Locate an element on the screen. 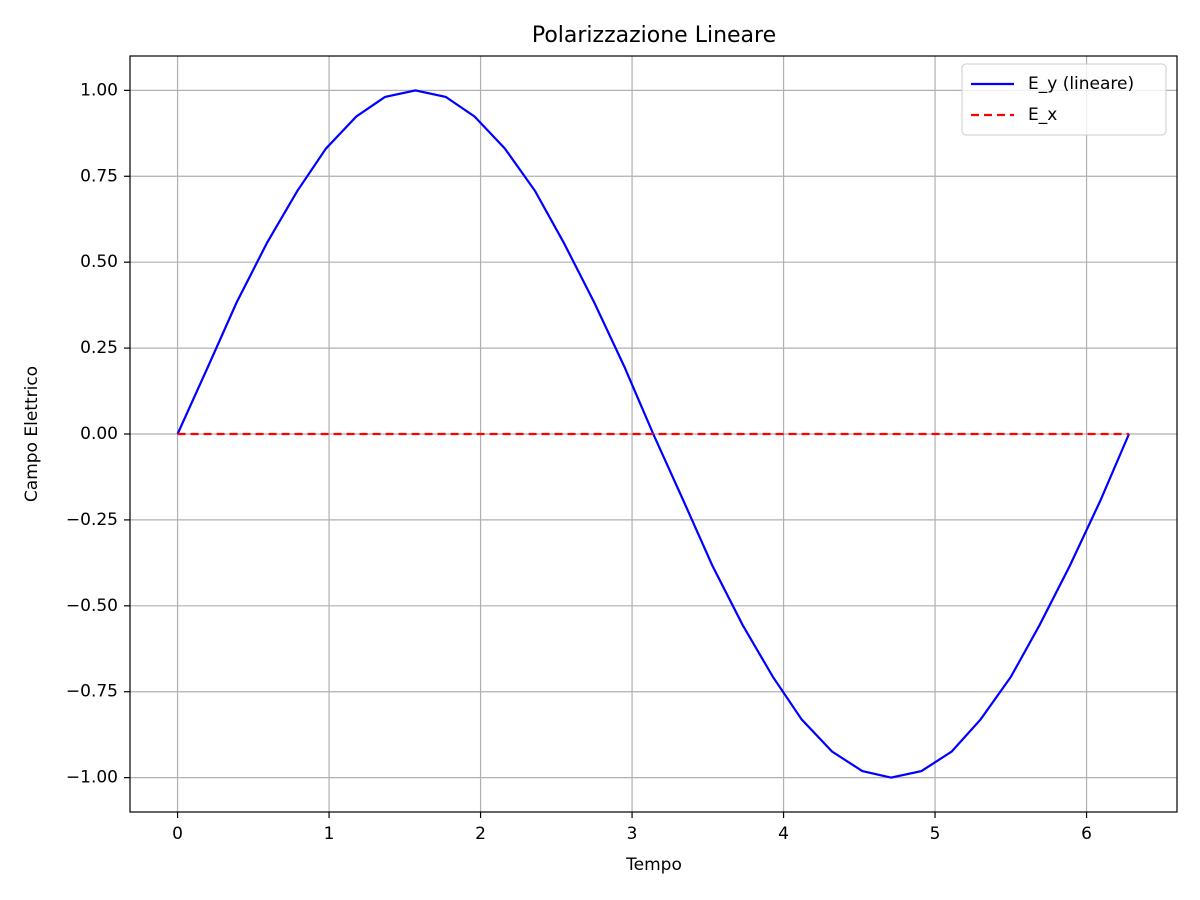 The width and height of the screenshot is (1200, 900). y-tick-label: −0.25 is located at coordinates (92, 520).